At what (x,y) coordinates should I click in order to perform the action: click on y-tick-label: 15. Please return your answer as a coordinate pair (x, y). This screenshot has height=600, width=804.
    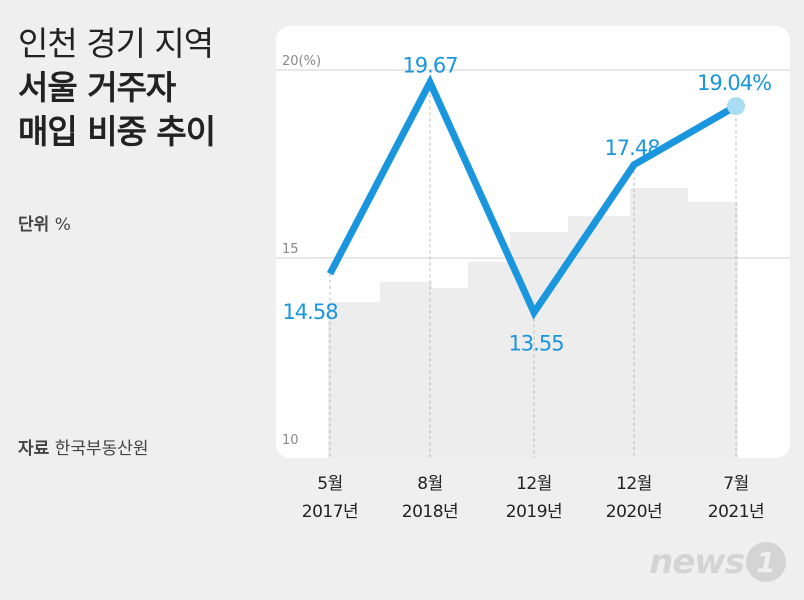
    Looking at the image, I should click on (290, 249).